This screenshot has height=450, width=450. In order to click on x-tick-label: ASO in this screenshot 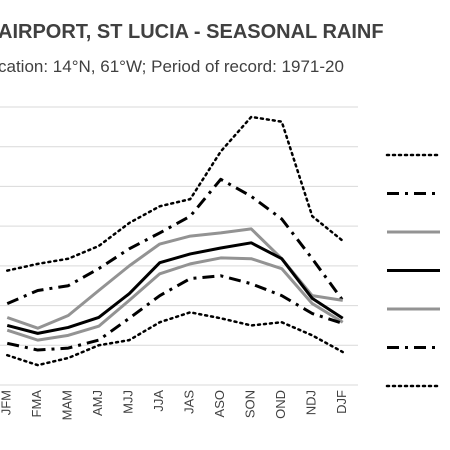, I will do `click(219, 403)`.